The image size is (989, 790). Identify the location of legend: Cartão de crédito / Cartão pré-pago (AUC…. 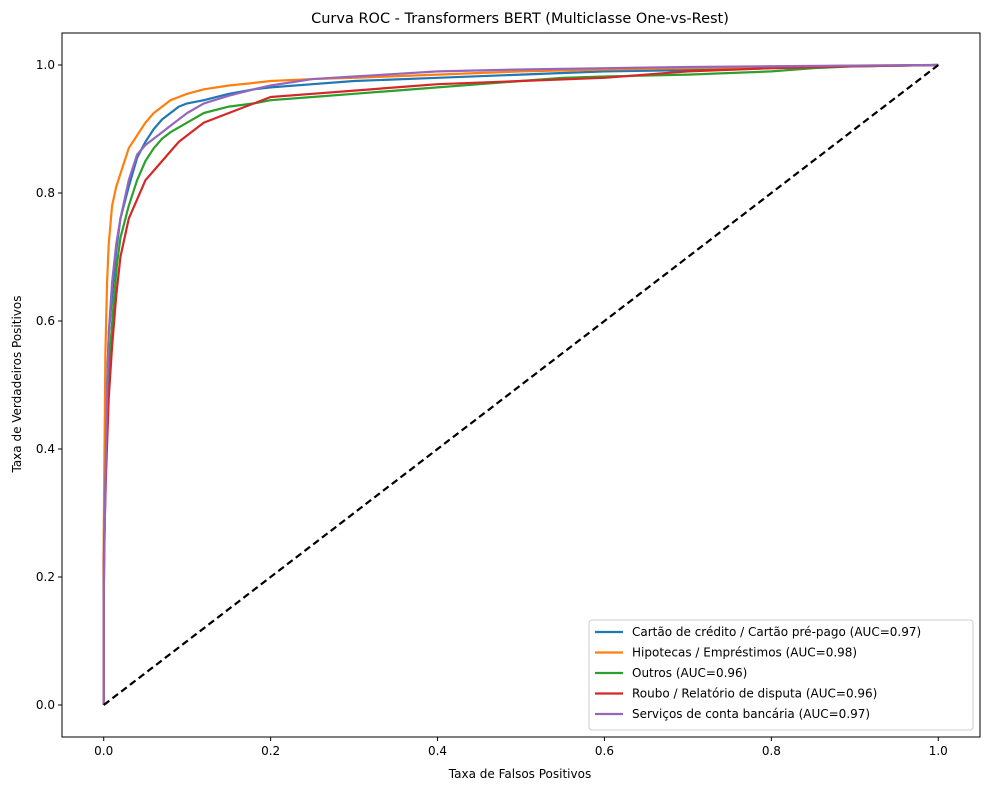
(781, 675).